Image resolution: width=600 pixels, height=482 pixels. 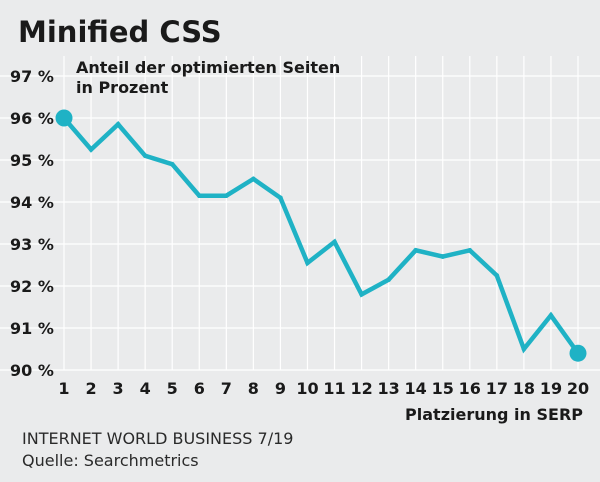 I want to click on x-tick-label: 20, so click(x=578, y=388).